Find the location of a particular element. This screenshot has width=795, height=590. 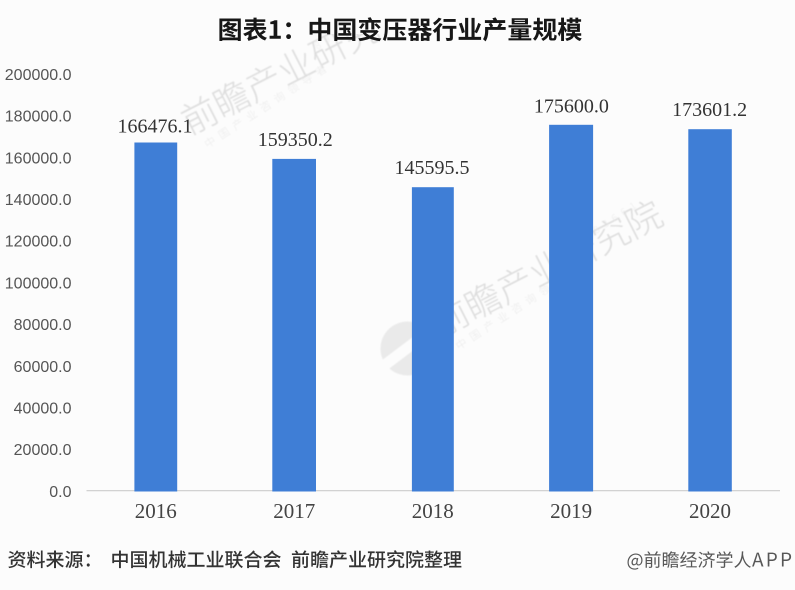

svg-text: 0.0 is located at coordinates (60, 492).